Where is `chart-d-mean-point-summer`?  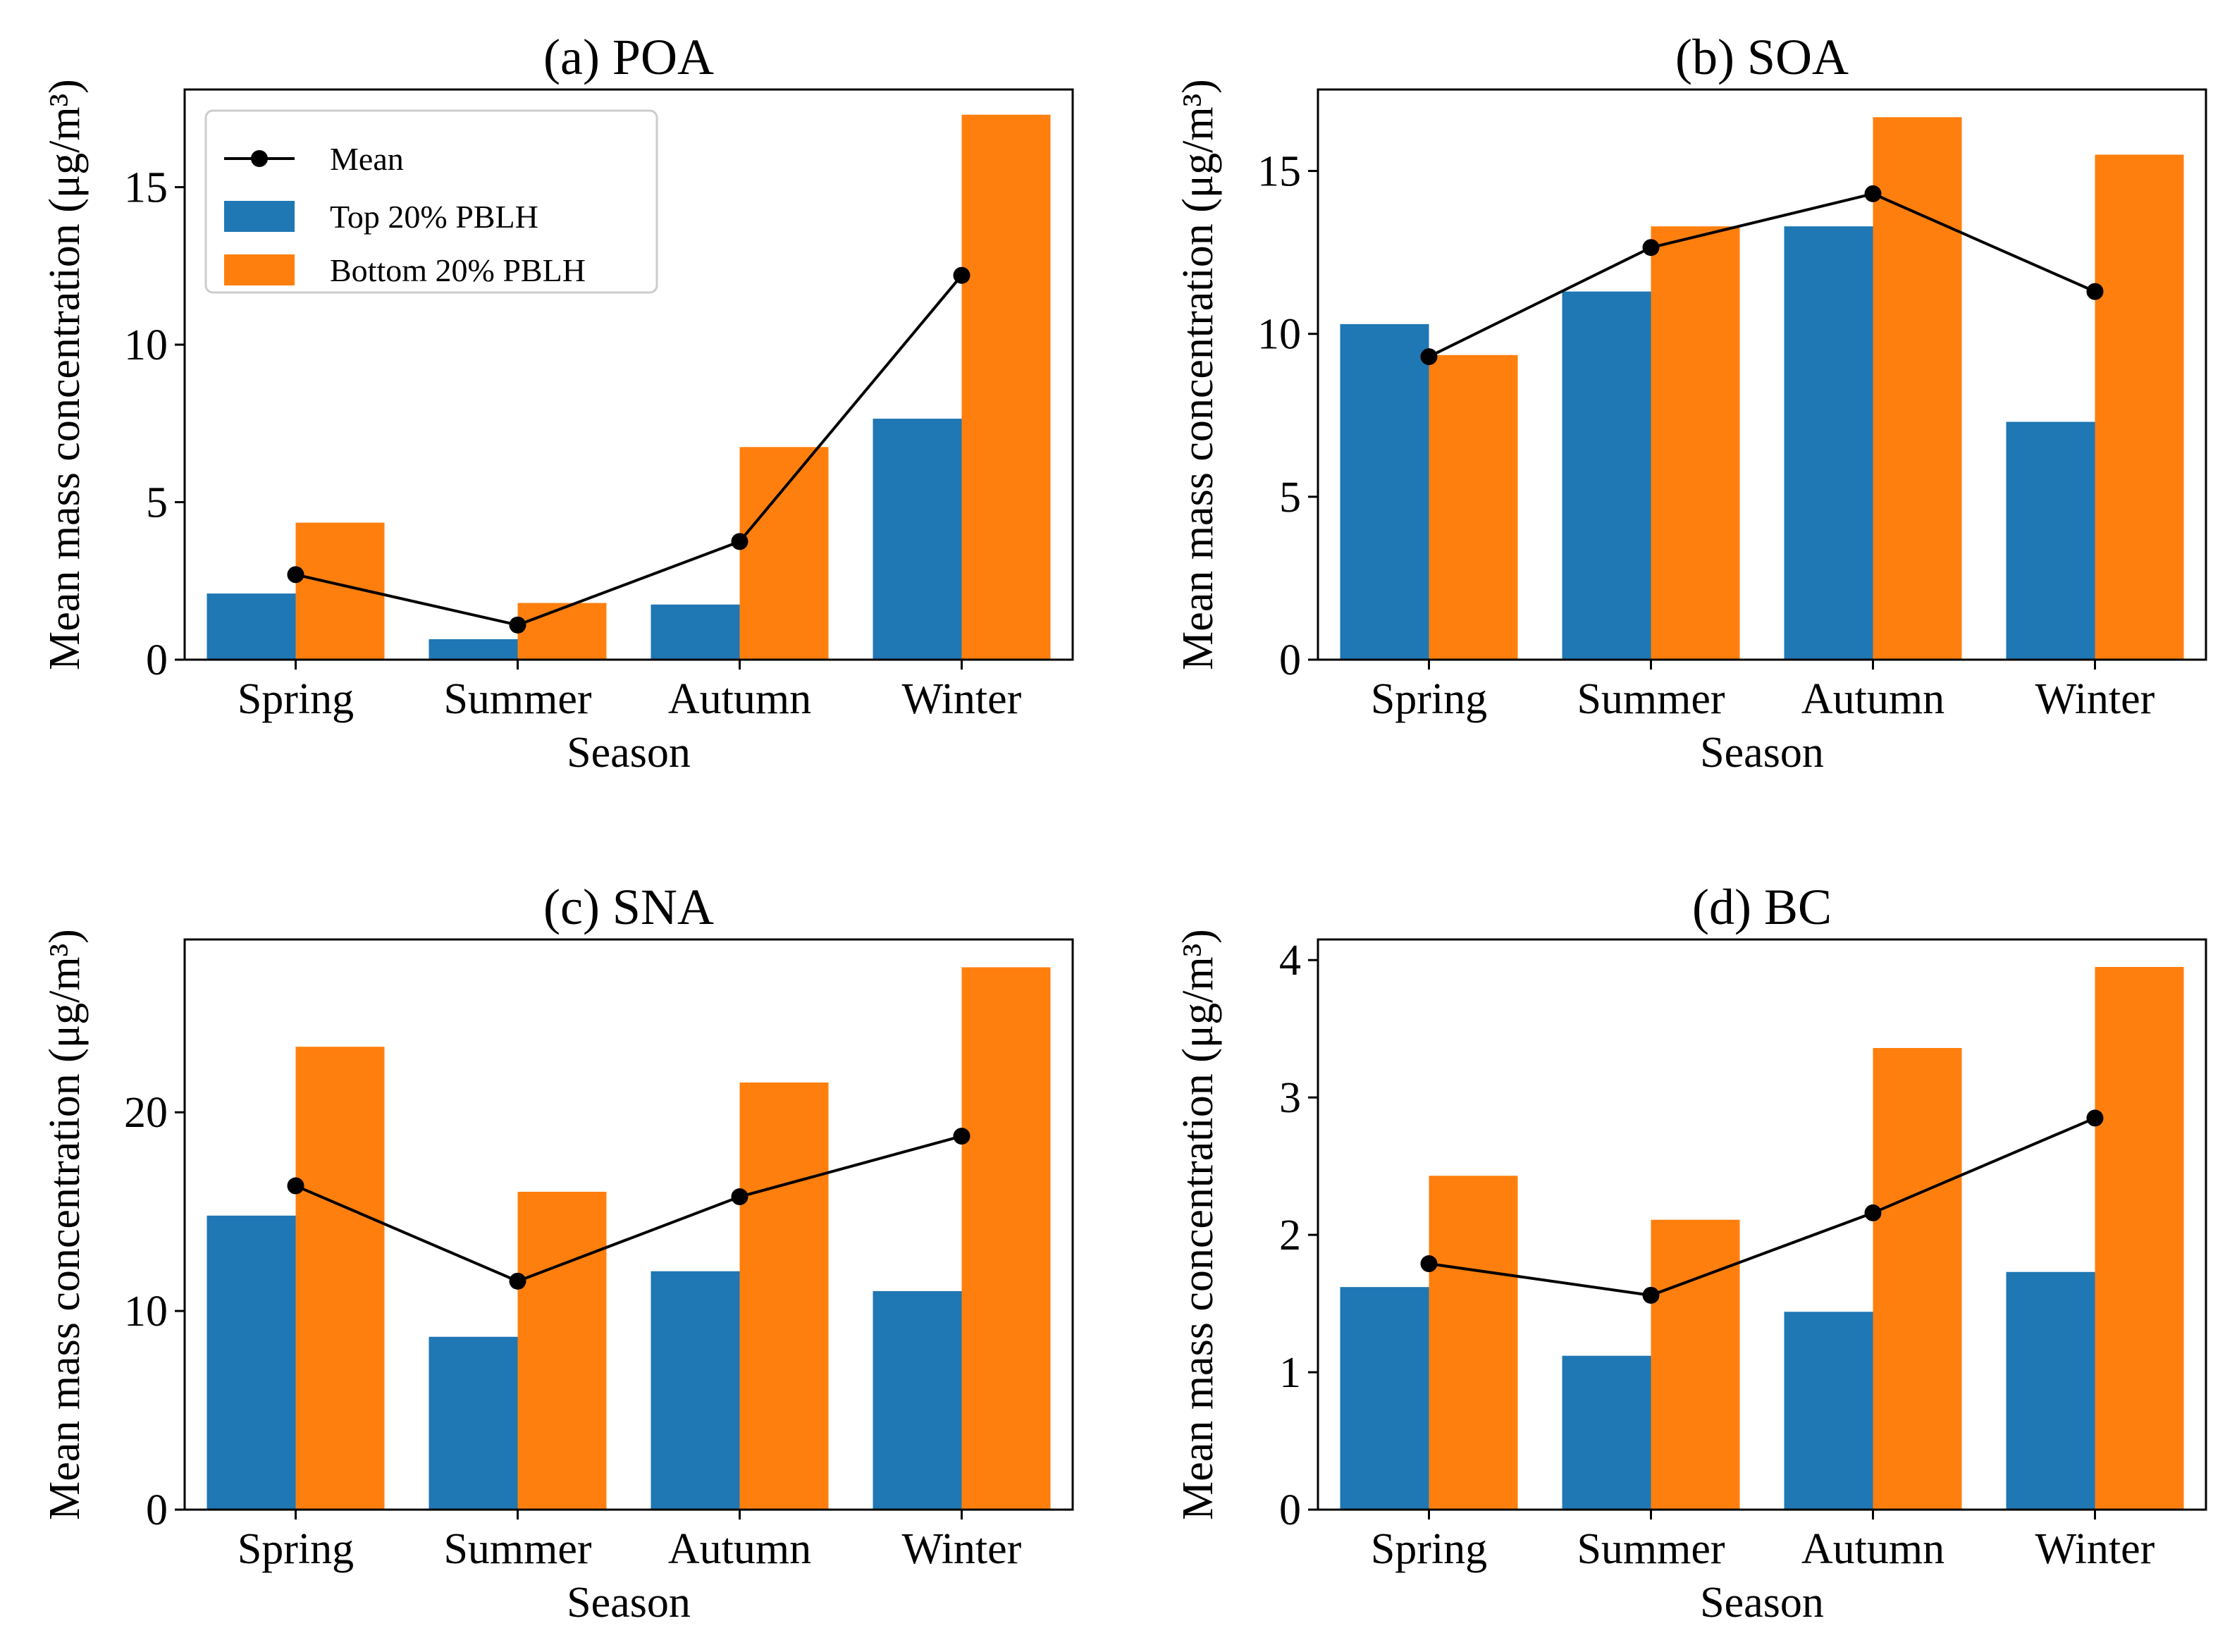
chart-d-mean-point-summer is located at coordinates (1651, 1295).